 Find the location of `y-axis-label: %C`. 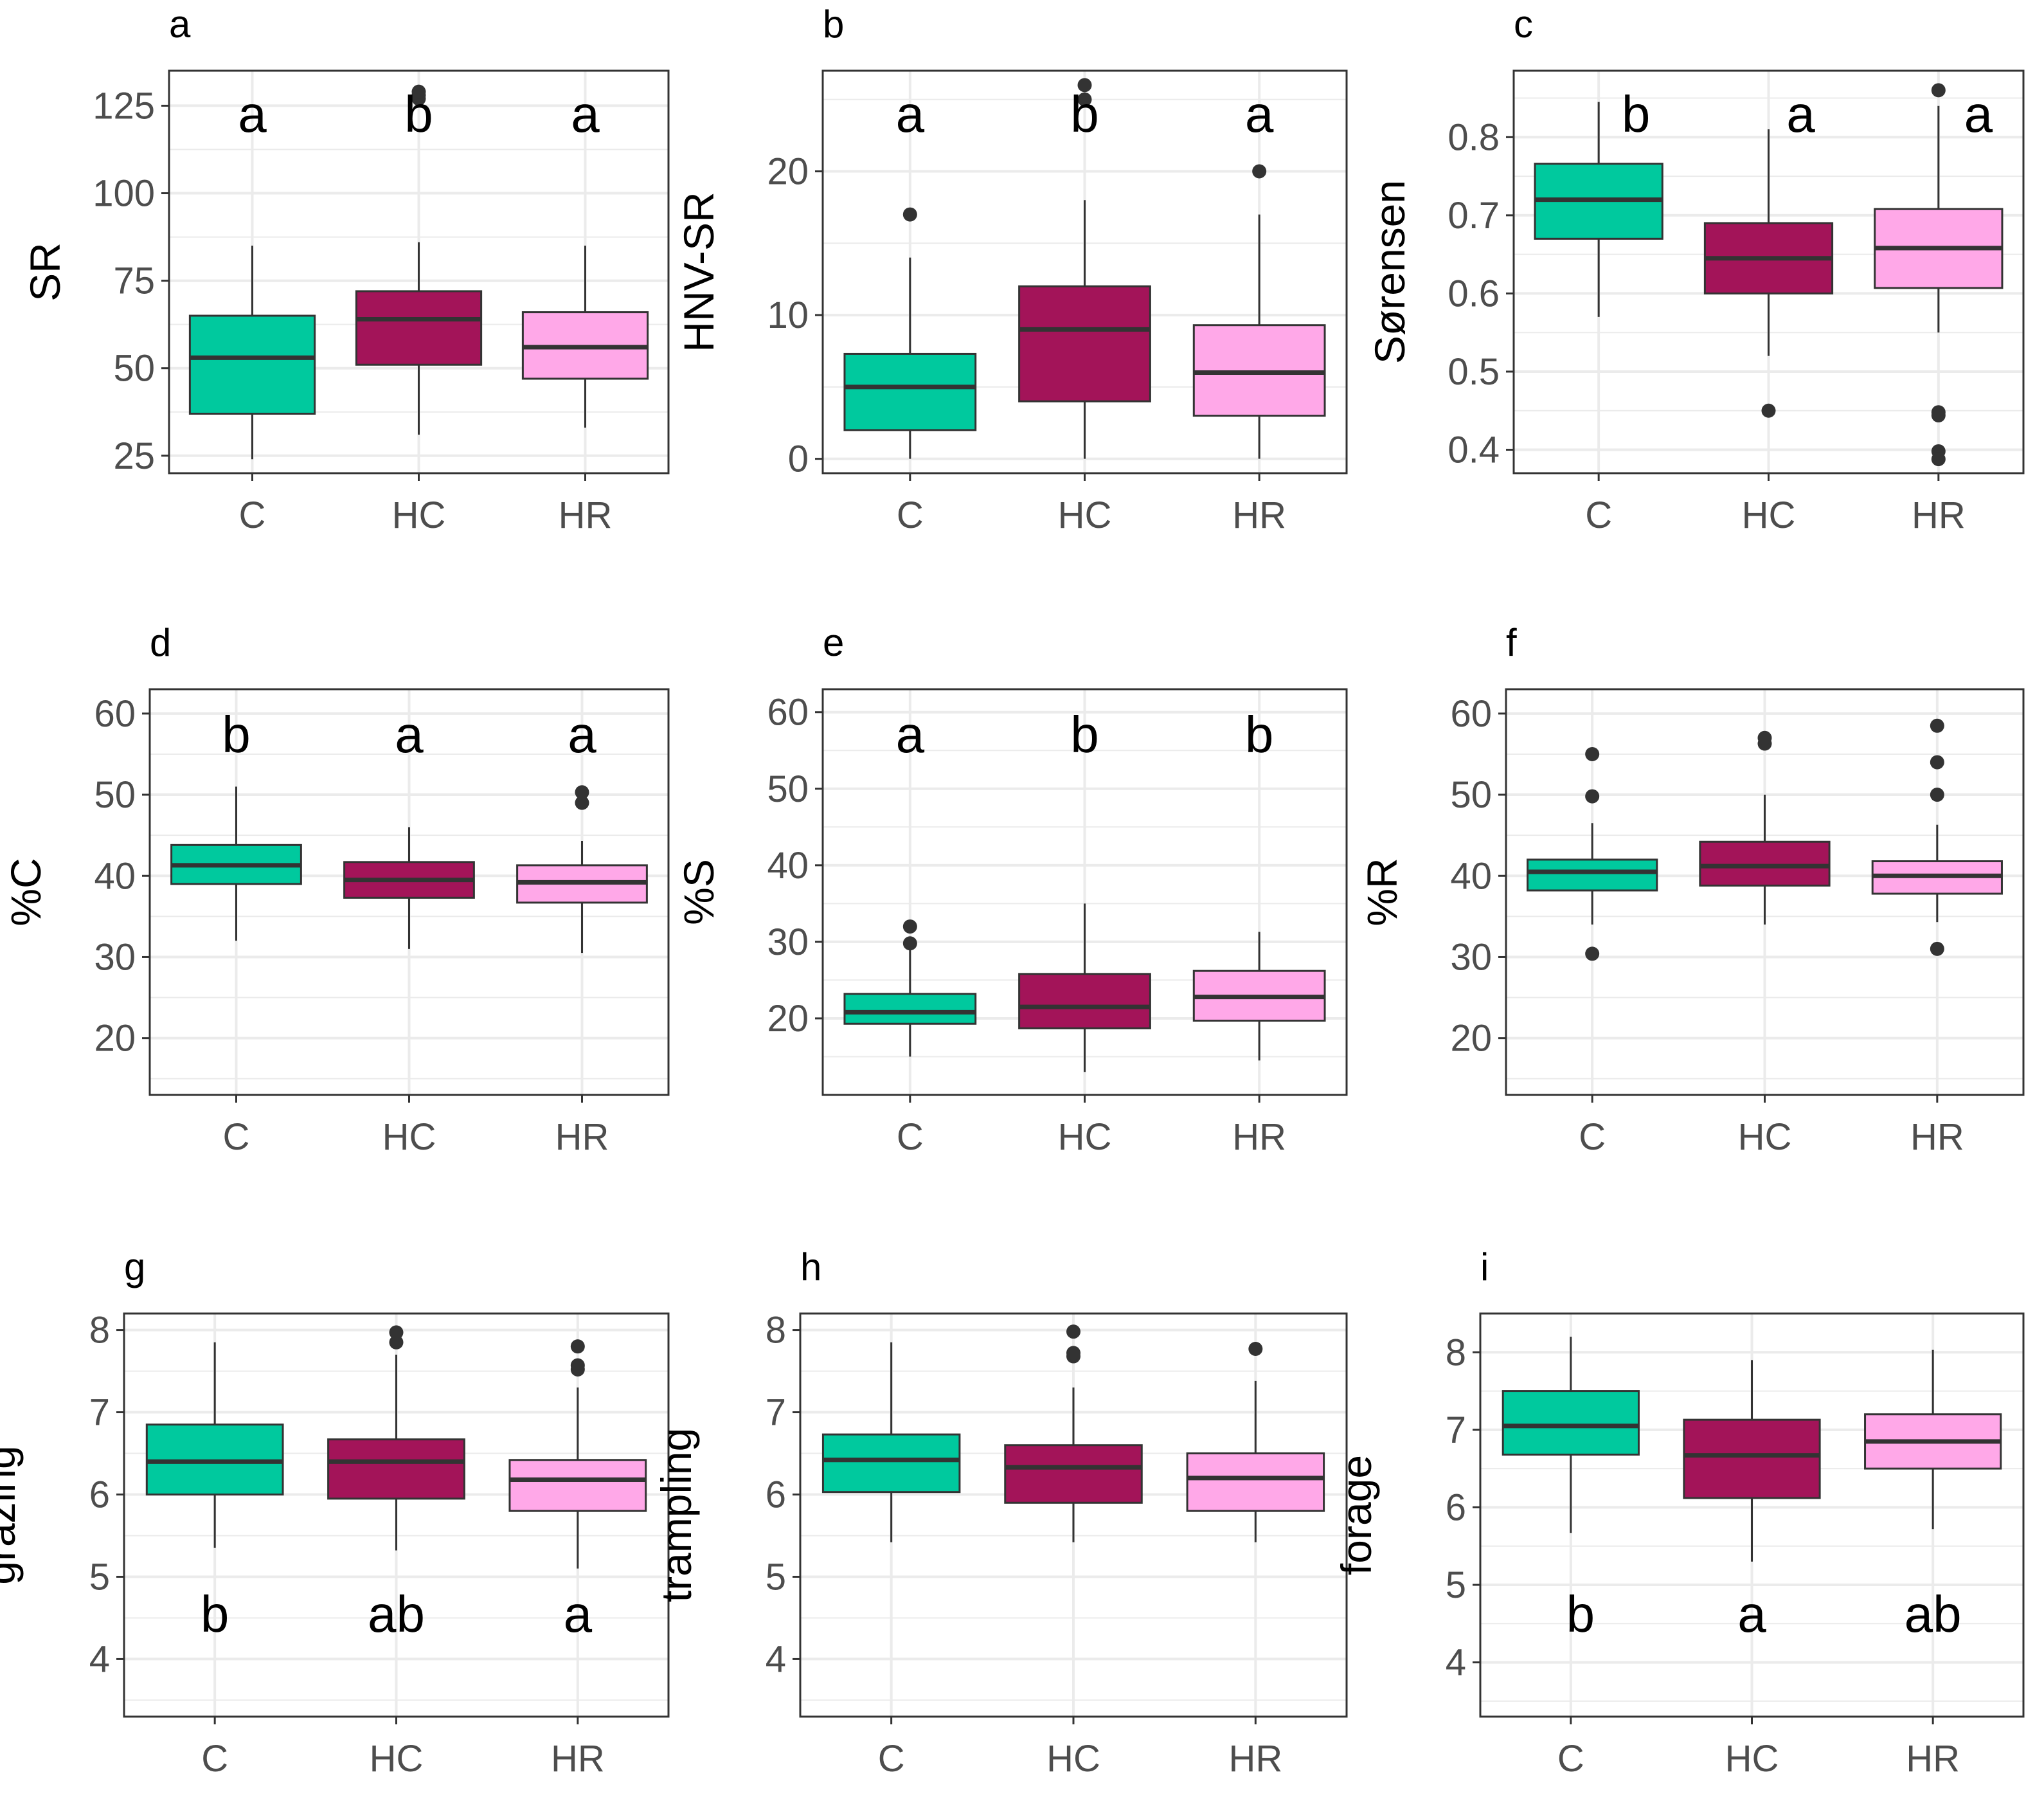

y-axis-label: %C is located at coordinates (25, 892).